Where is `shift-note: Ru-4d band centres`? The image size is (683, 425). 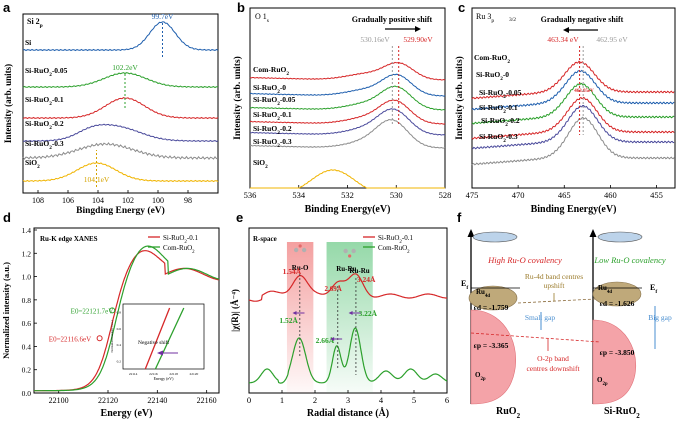 shift-note: Ru-4d band centres is located at coordinates (554, 276).